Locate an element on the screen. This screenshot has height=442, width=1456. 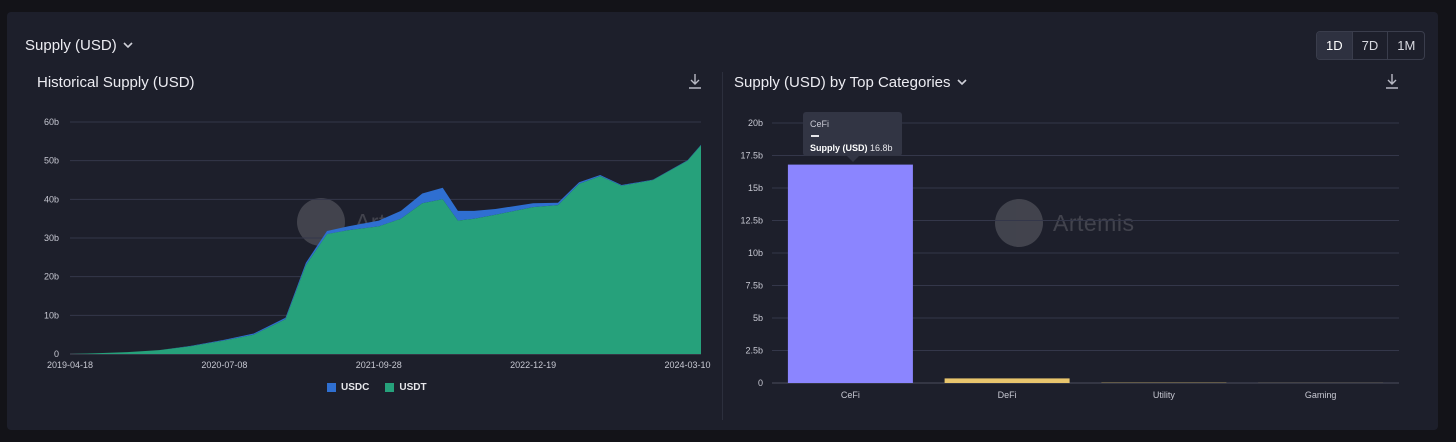
bar-defi is located at coordinates (1007, 380).